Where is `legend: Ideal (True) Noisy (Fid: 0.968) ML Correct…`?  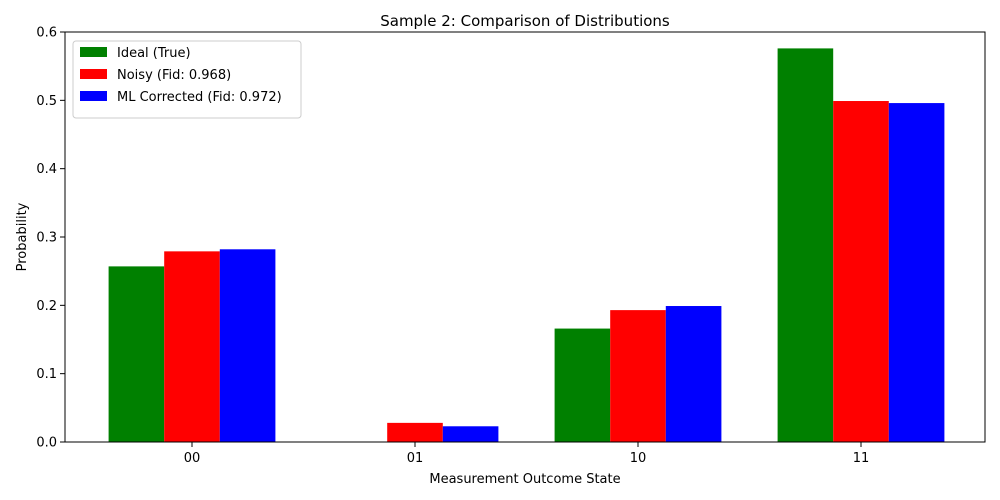 legend: Ideal (True) Noisy (Fid: 0.968) ML Correct… is located at coordinates (187, 79).